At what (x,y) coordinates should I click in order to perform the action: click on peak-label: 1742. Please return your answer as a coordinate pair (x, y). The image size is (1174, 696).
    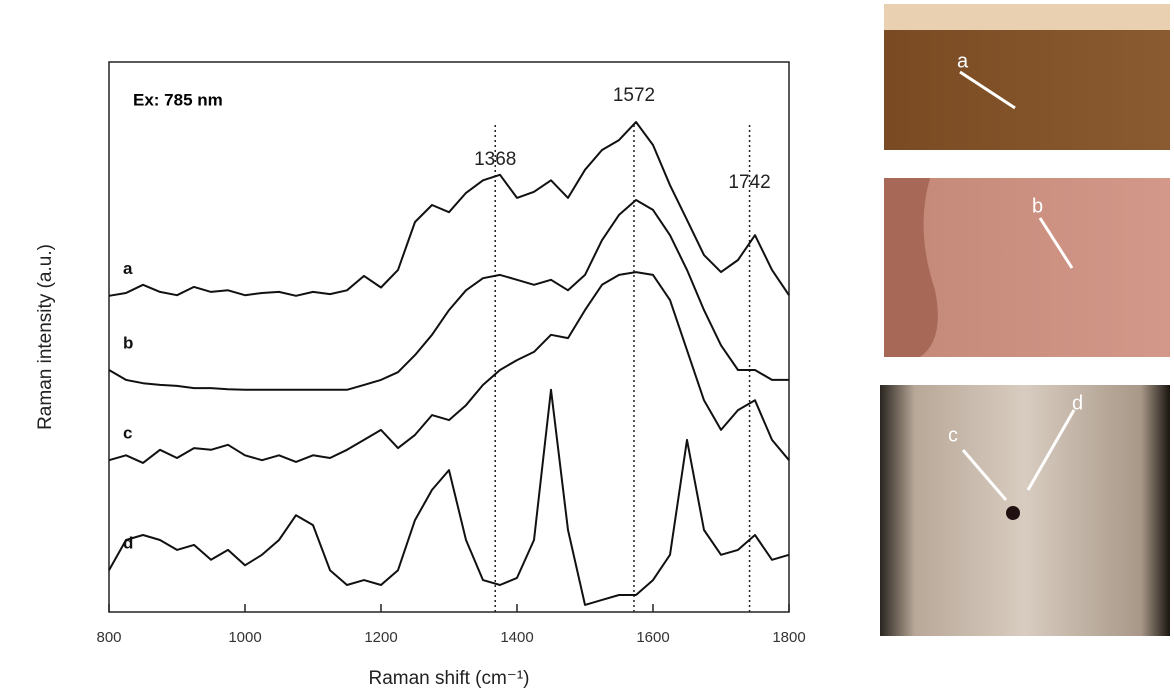
    Looking at the image, I should click on (749, 182).